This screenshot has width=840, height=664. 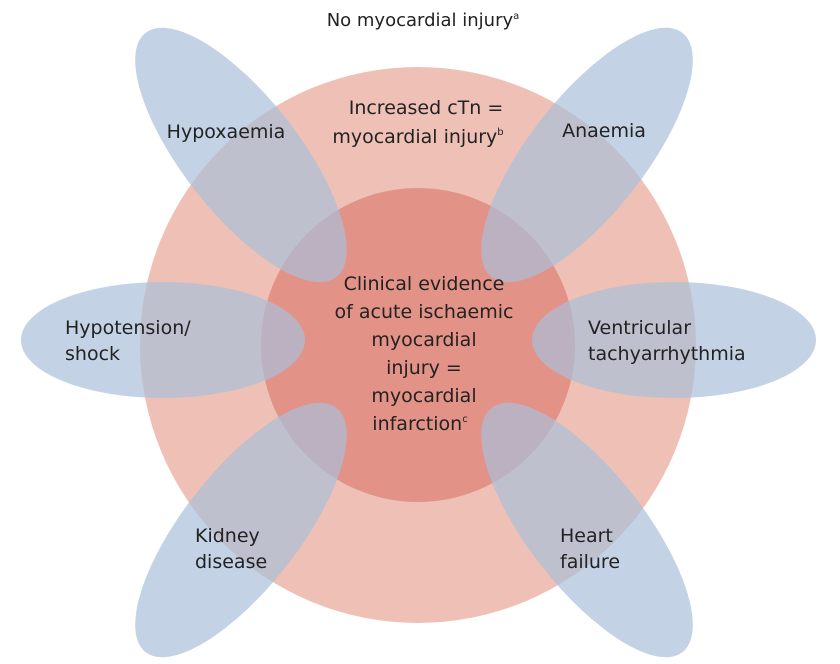 What do you see at coordinates (227, 536) in the screenshot?
I see `label-kidney-line1: Kidney` at bounding box center [227, 536].